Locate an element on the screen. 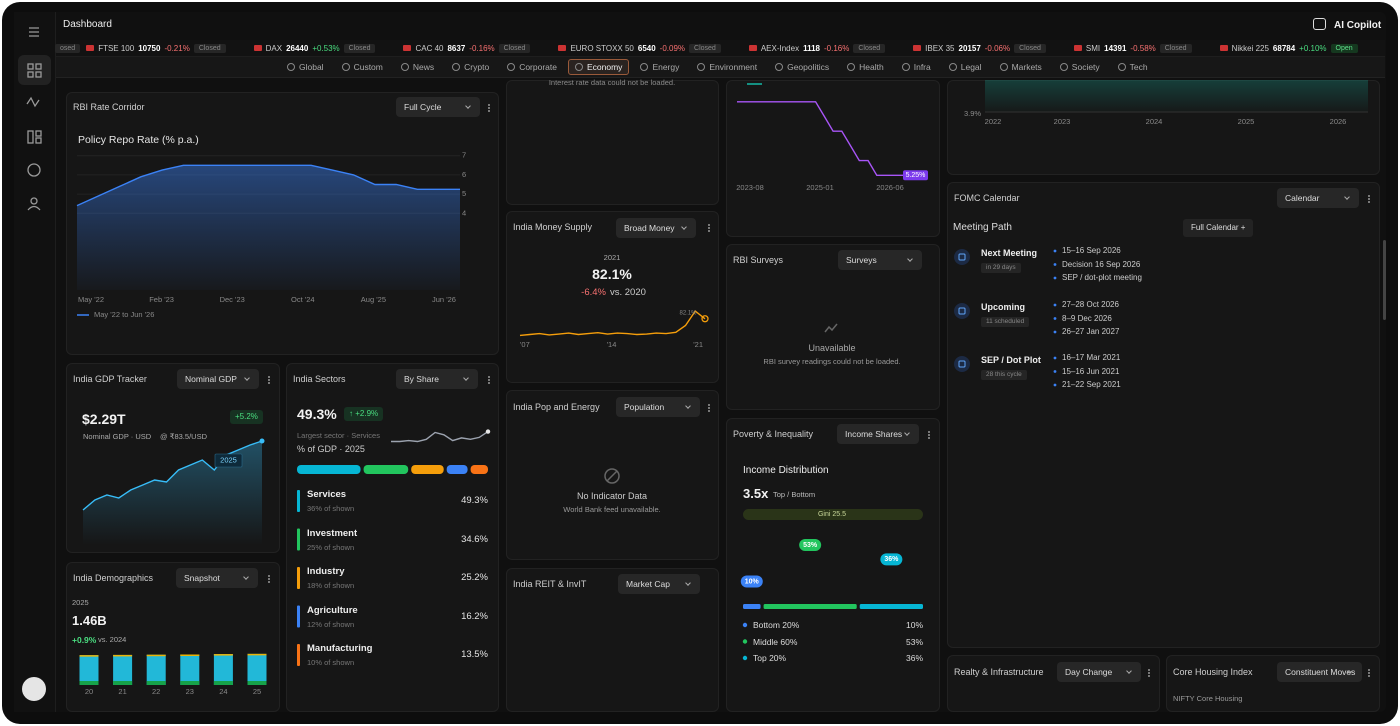 The width and height of the screenshot is (1400, 726). tab-label: Tech is located at coordinates (1138, 67).